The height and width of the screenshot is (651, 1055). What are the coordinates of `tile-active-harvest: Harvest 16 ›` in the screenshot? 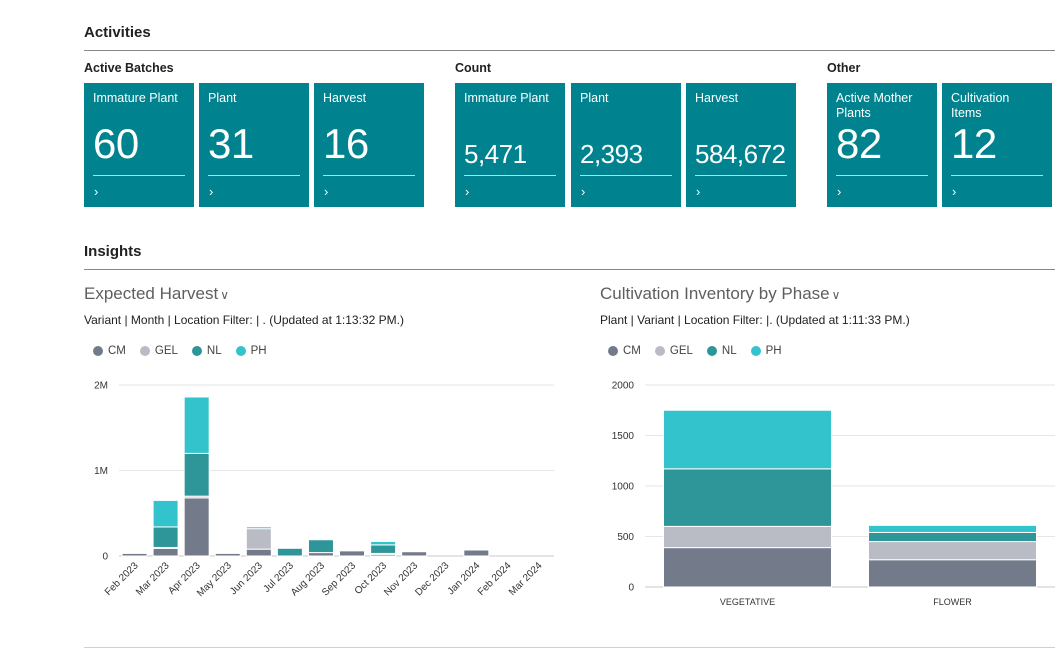 It's located at (369, 145).